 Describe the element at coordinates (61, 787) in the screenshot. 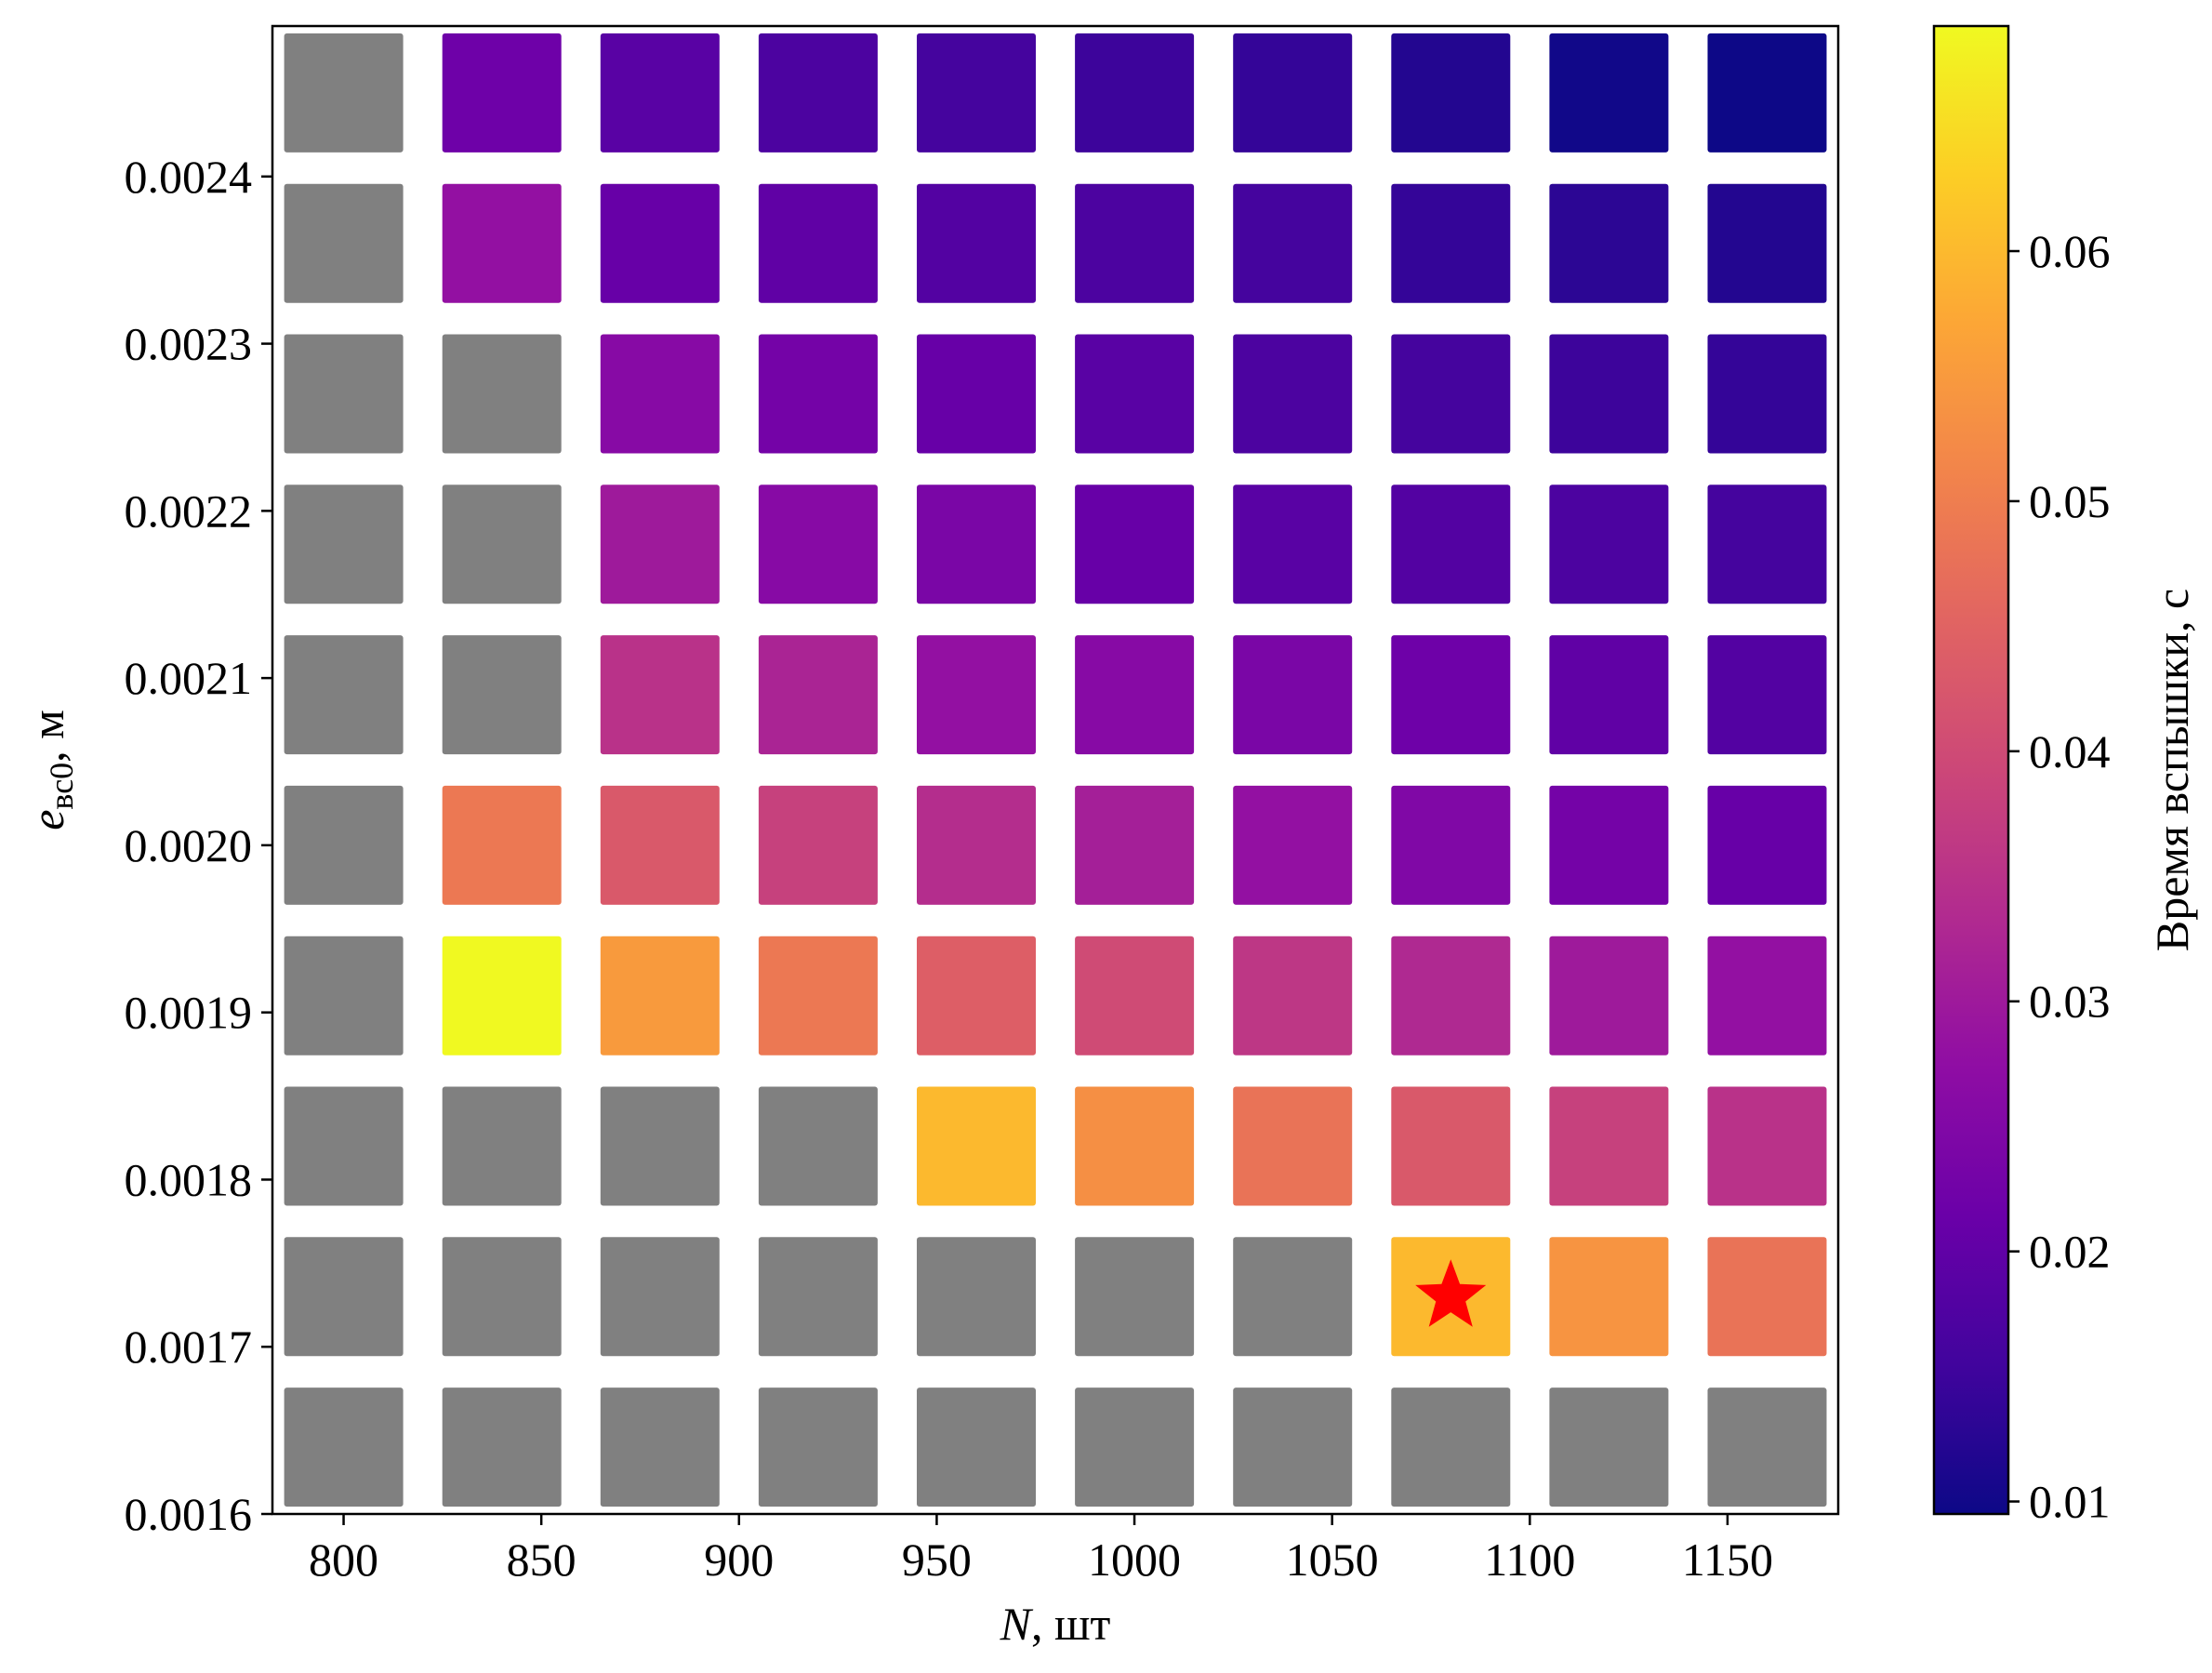

I see `y-axis-label-subscript: вс0` at that location.